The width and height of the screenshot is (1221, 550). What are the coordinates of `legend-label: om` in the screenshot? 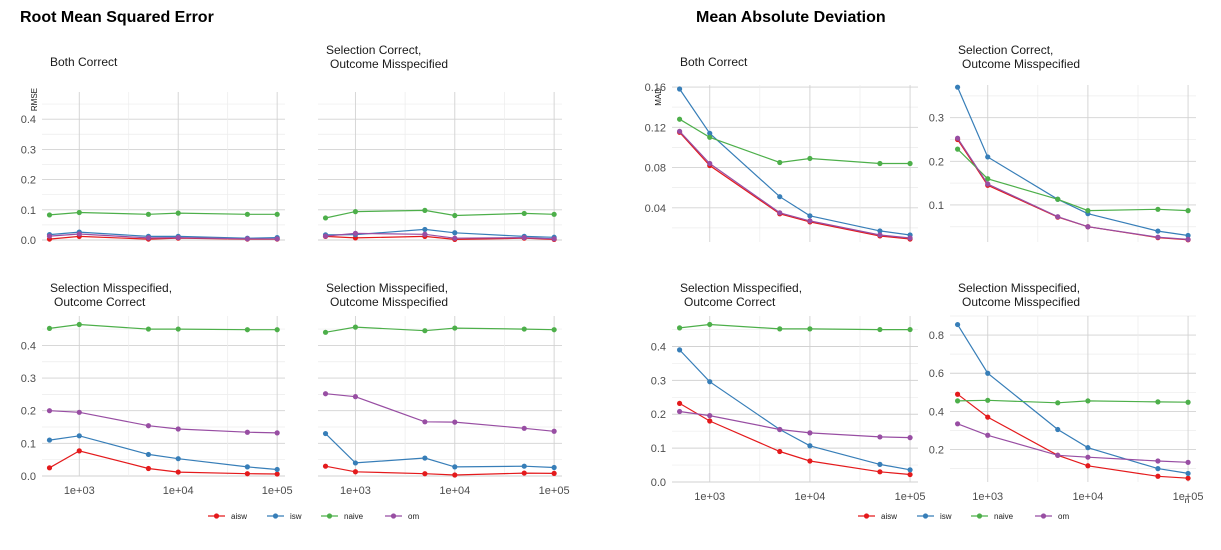 It's located at (413, 516).